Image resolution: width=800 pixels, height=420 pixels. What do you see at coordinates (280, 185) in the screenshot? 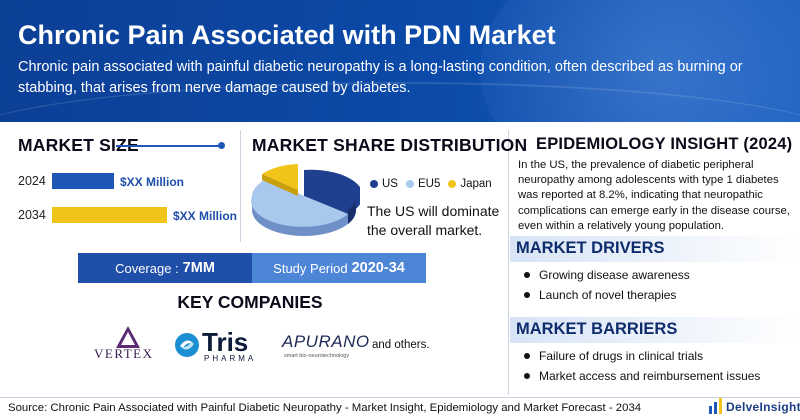
I see `pie-slice-japan-side` at bounding box center [280, 185].